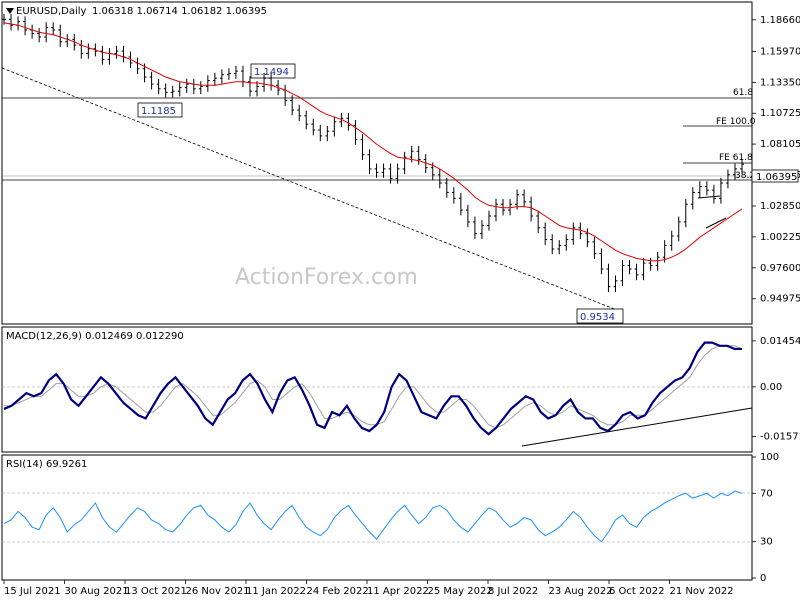 The height and width of the screenshot is (600, 800). What do you see at coordinates (338, 591) in the screenshot?
I see `x-tick-label: 24 Feb 2022` at bounding box center [338, 591].